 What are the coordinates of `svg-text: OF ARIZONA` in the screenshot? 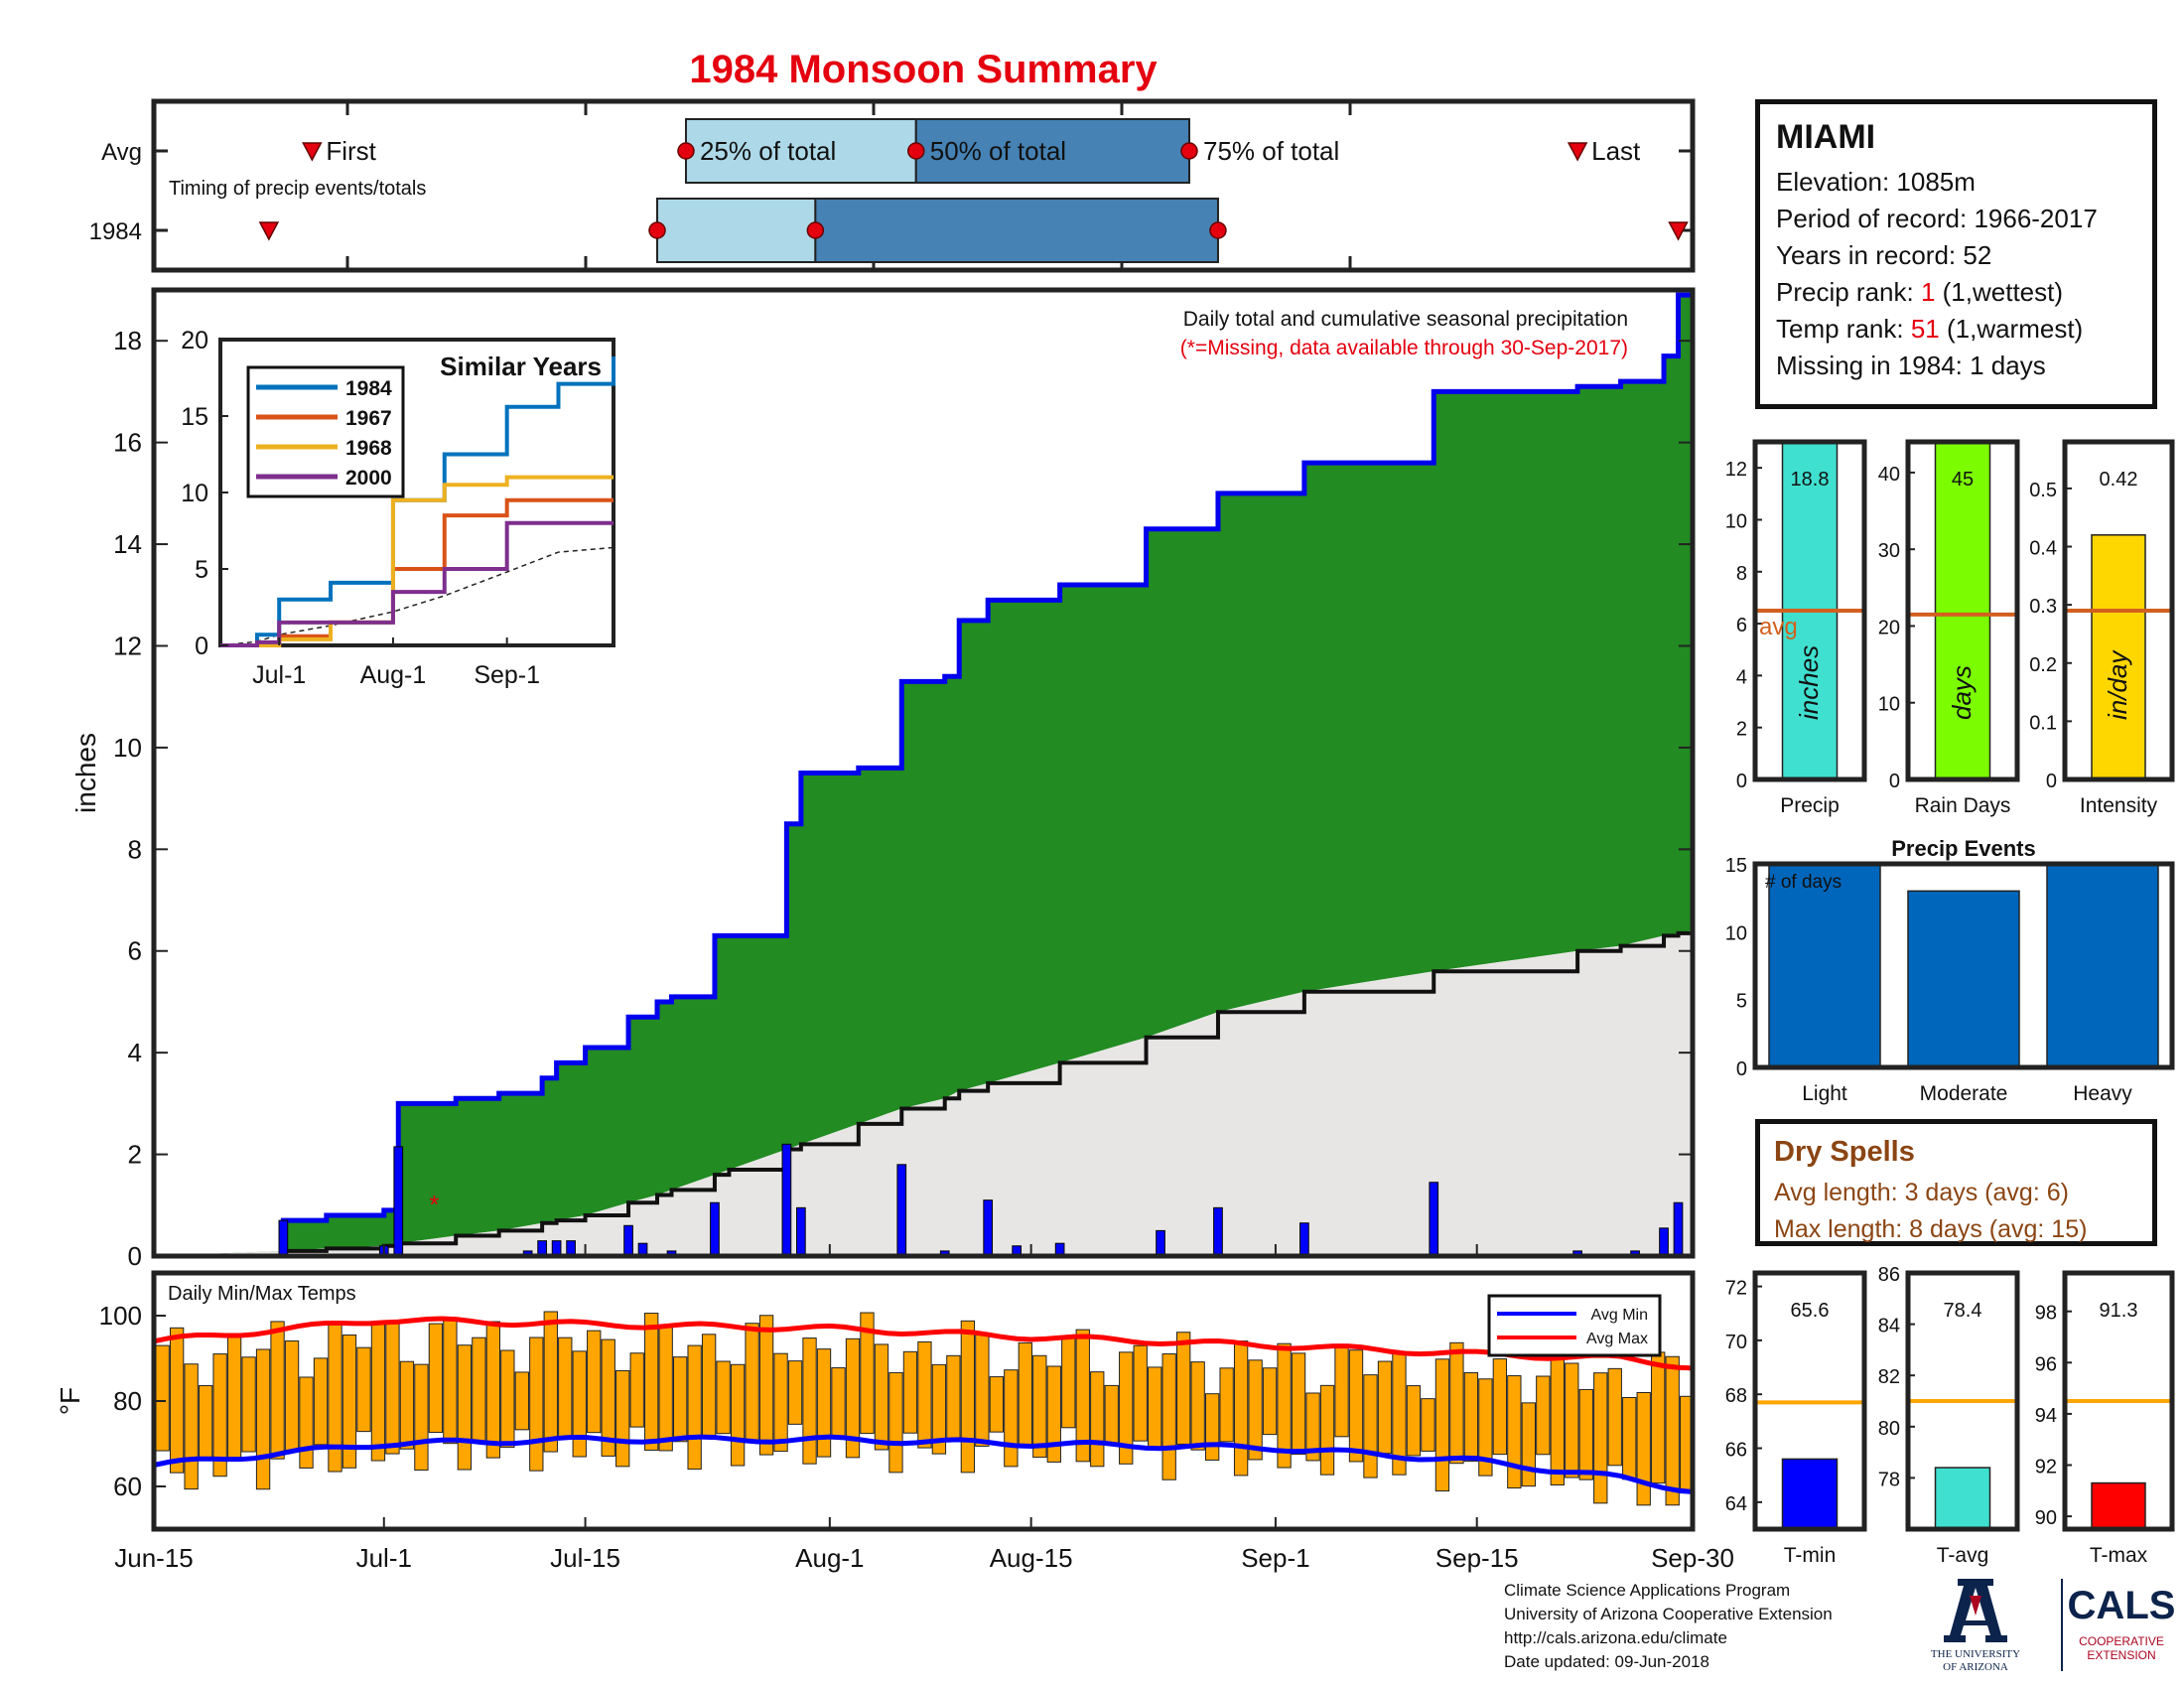 It's located at (1975, 1667).